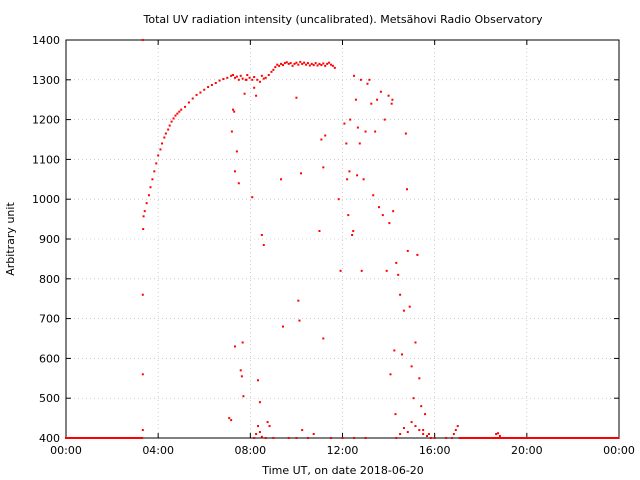 This screenshot has width=640, height=480. What do you see at coordinates (250, 450) in the screenshot?
I see `x-tick-label: 08:00` at bounding box center [250, 450].